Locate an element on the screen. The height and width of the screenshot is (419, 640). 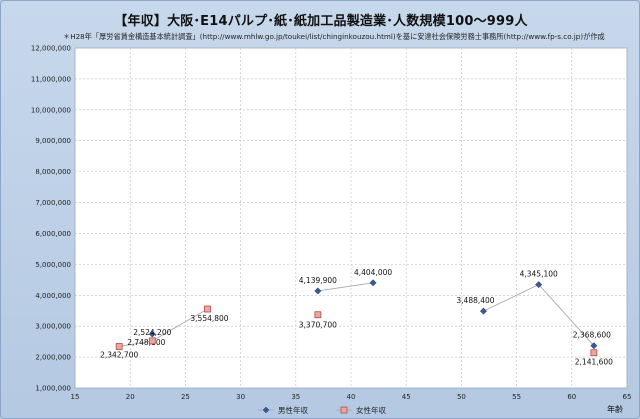
x-tick-label: 50 is located at coordinates (461, 397).